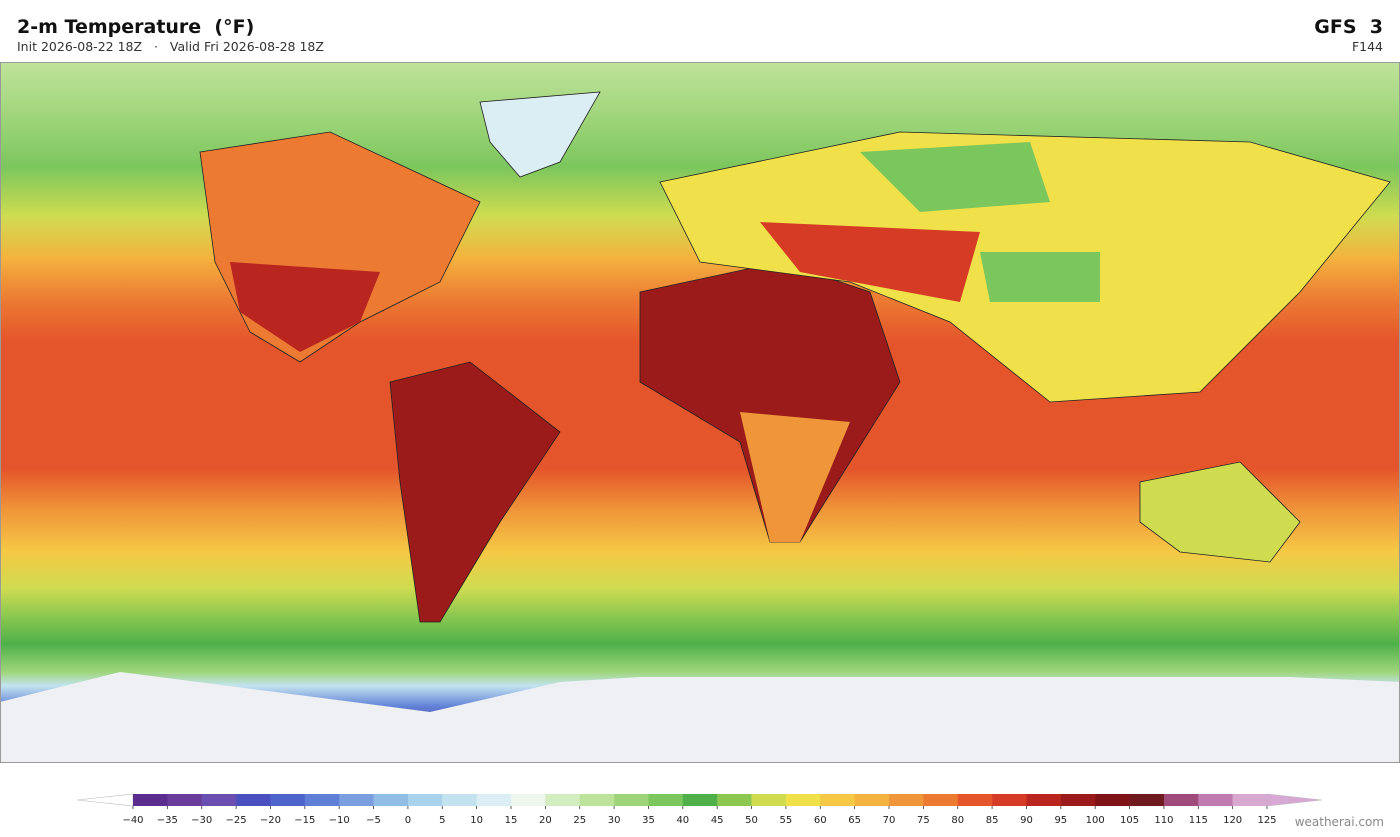 This screenshot has height=837, width=1400. Describe the element at coordinates (854, 820) in the screenshot. I see `tick-label: 65` at that location.